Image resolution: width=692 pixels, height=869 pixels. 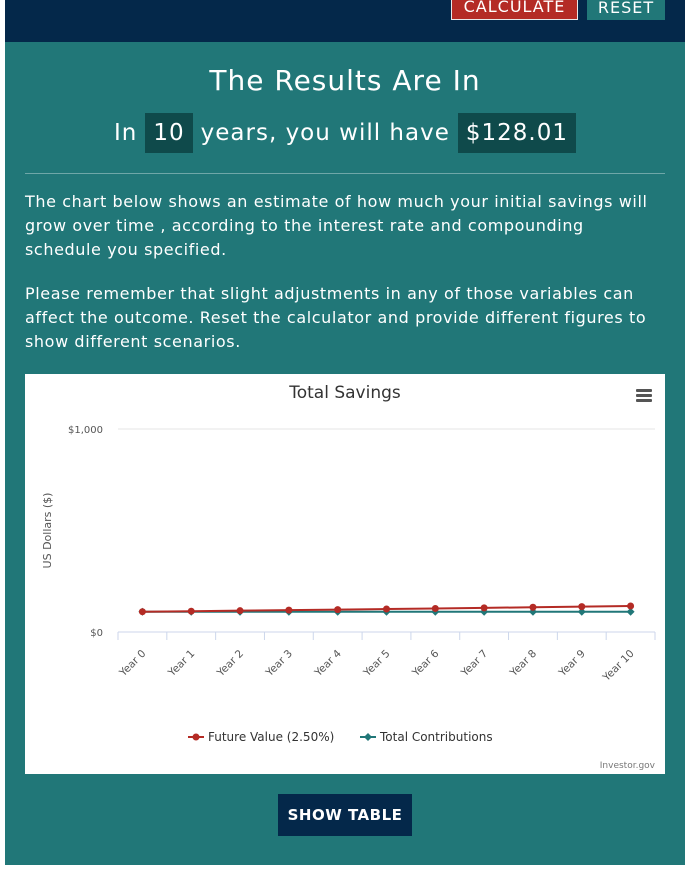 What do you see at coordinates (126, 133) in the screenshot?
I see `summary-prefix: In` at bounding box center [126, 133].